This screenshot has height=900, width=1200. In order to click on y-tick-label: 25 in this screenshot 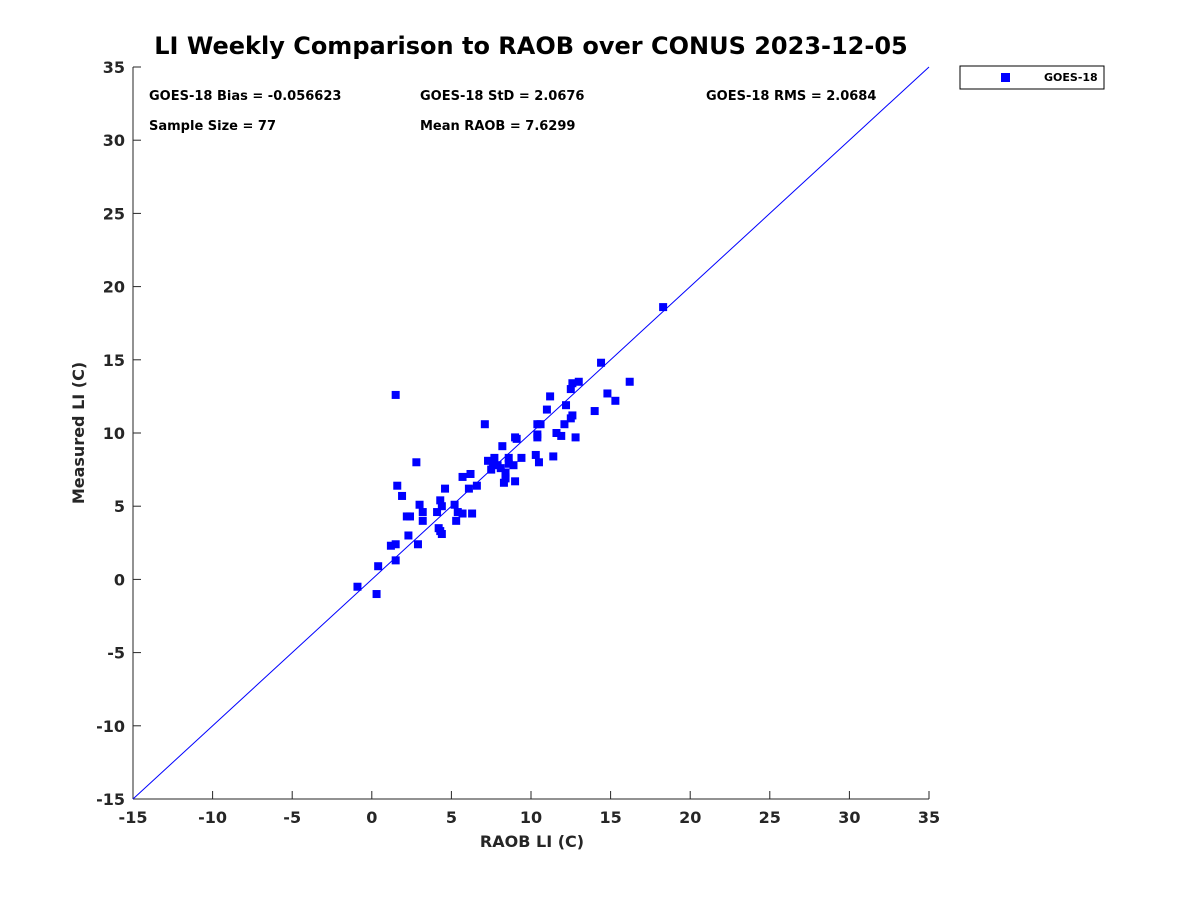, I will do `click(114, 213)`.